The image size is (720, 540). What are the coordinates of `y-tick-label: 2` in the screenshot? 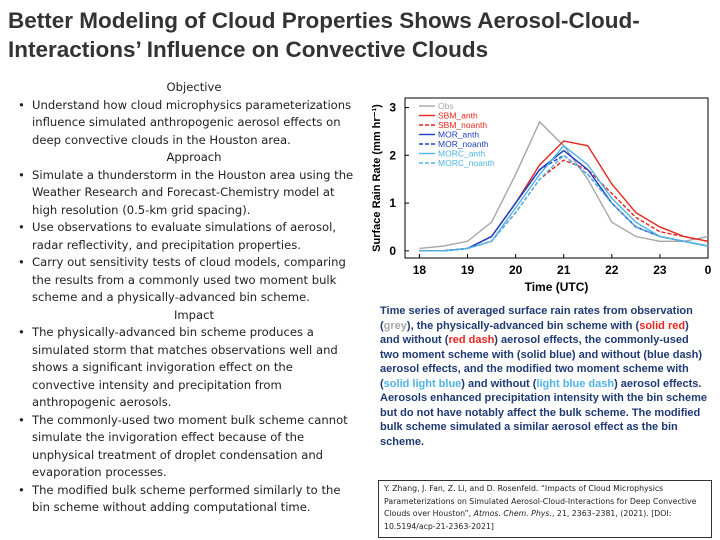 It's located at (392, 155).